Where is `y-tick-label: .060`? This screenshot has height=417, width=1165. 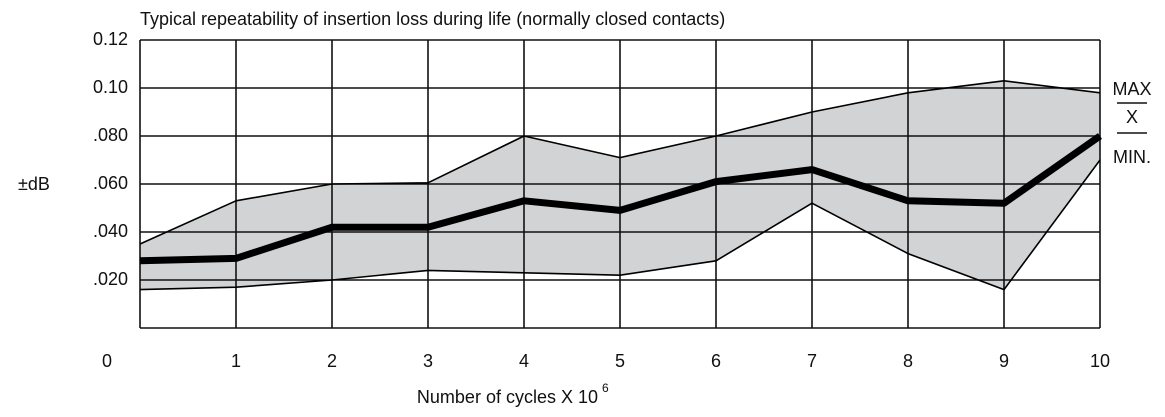 y-tick-label: .060 is located at coordinates (110, 183).